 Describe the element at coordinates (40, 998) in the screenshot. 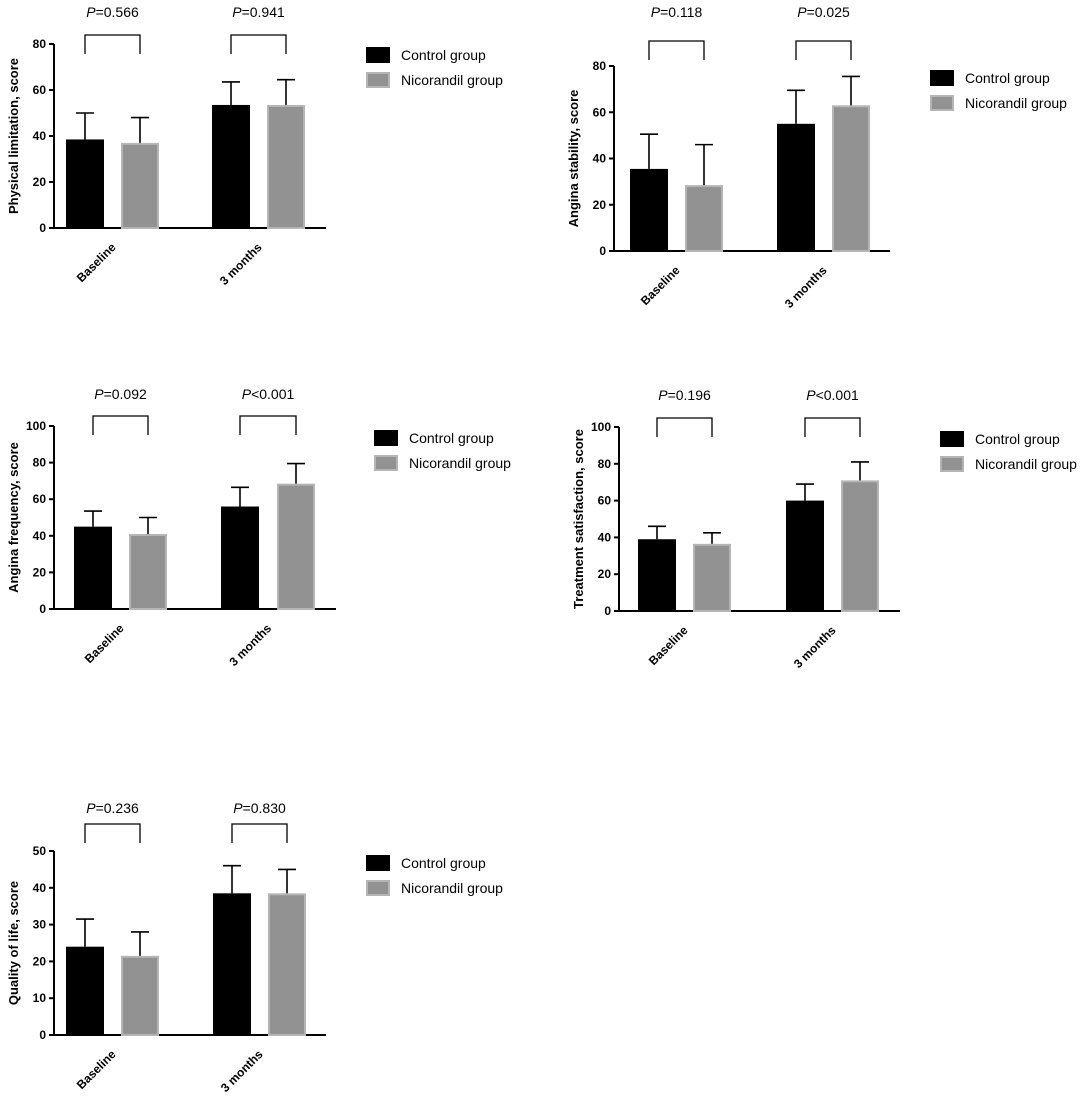

I see `y-tick-label: 10` at that location.